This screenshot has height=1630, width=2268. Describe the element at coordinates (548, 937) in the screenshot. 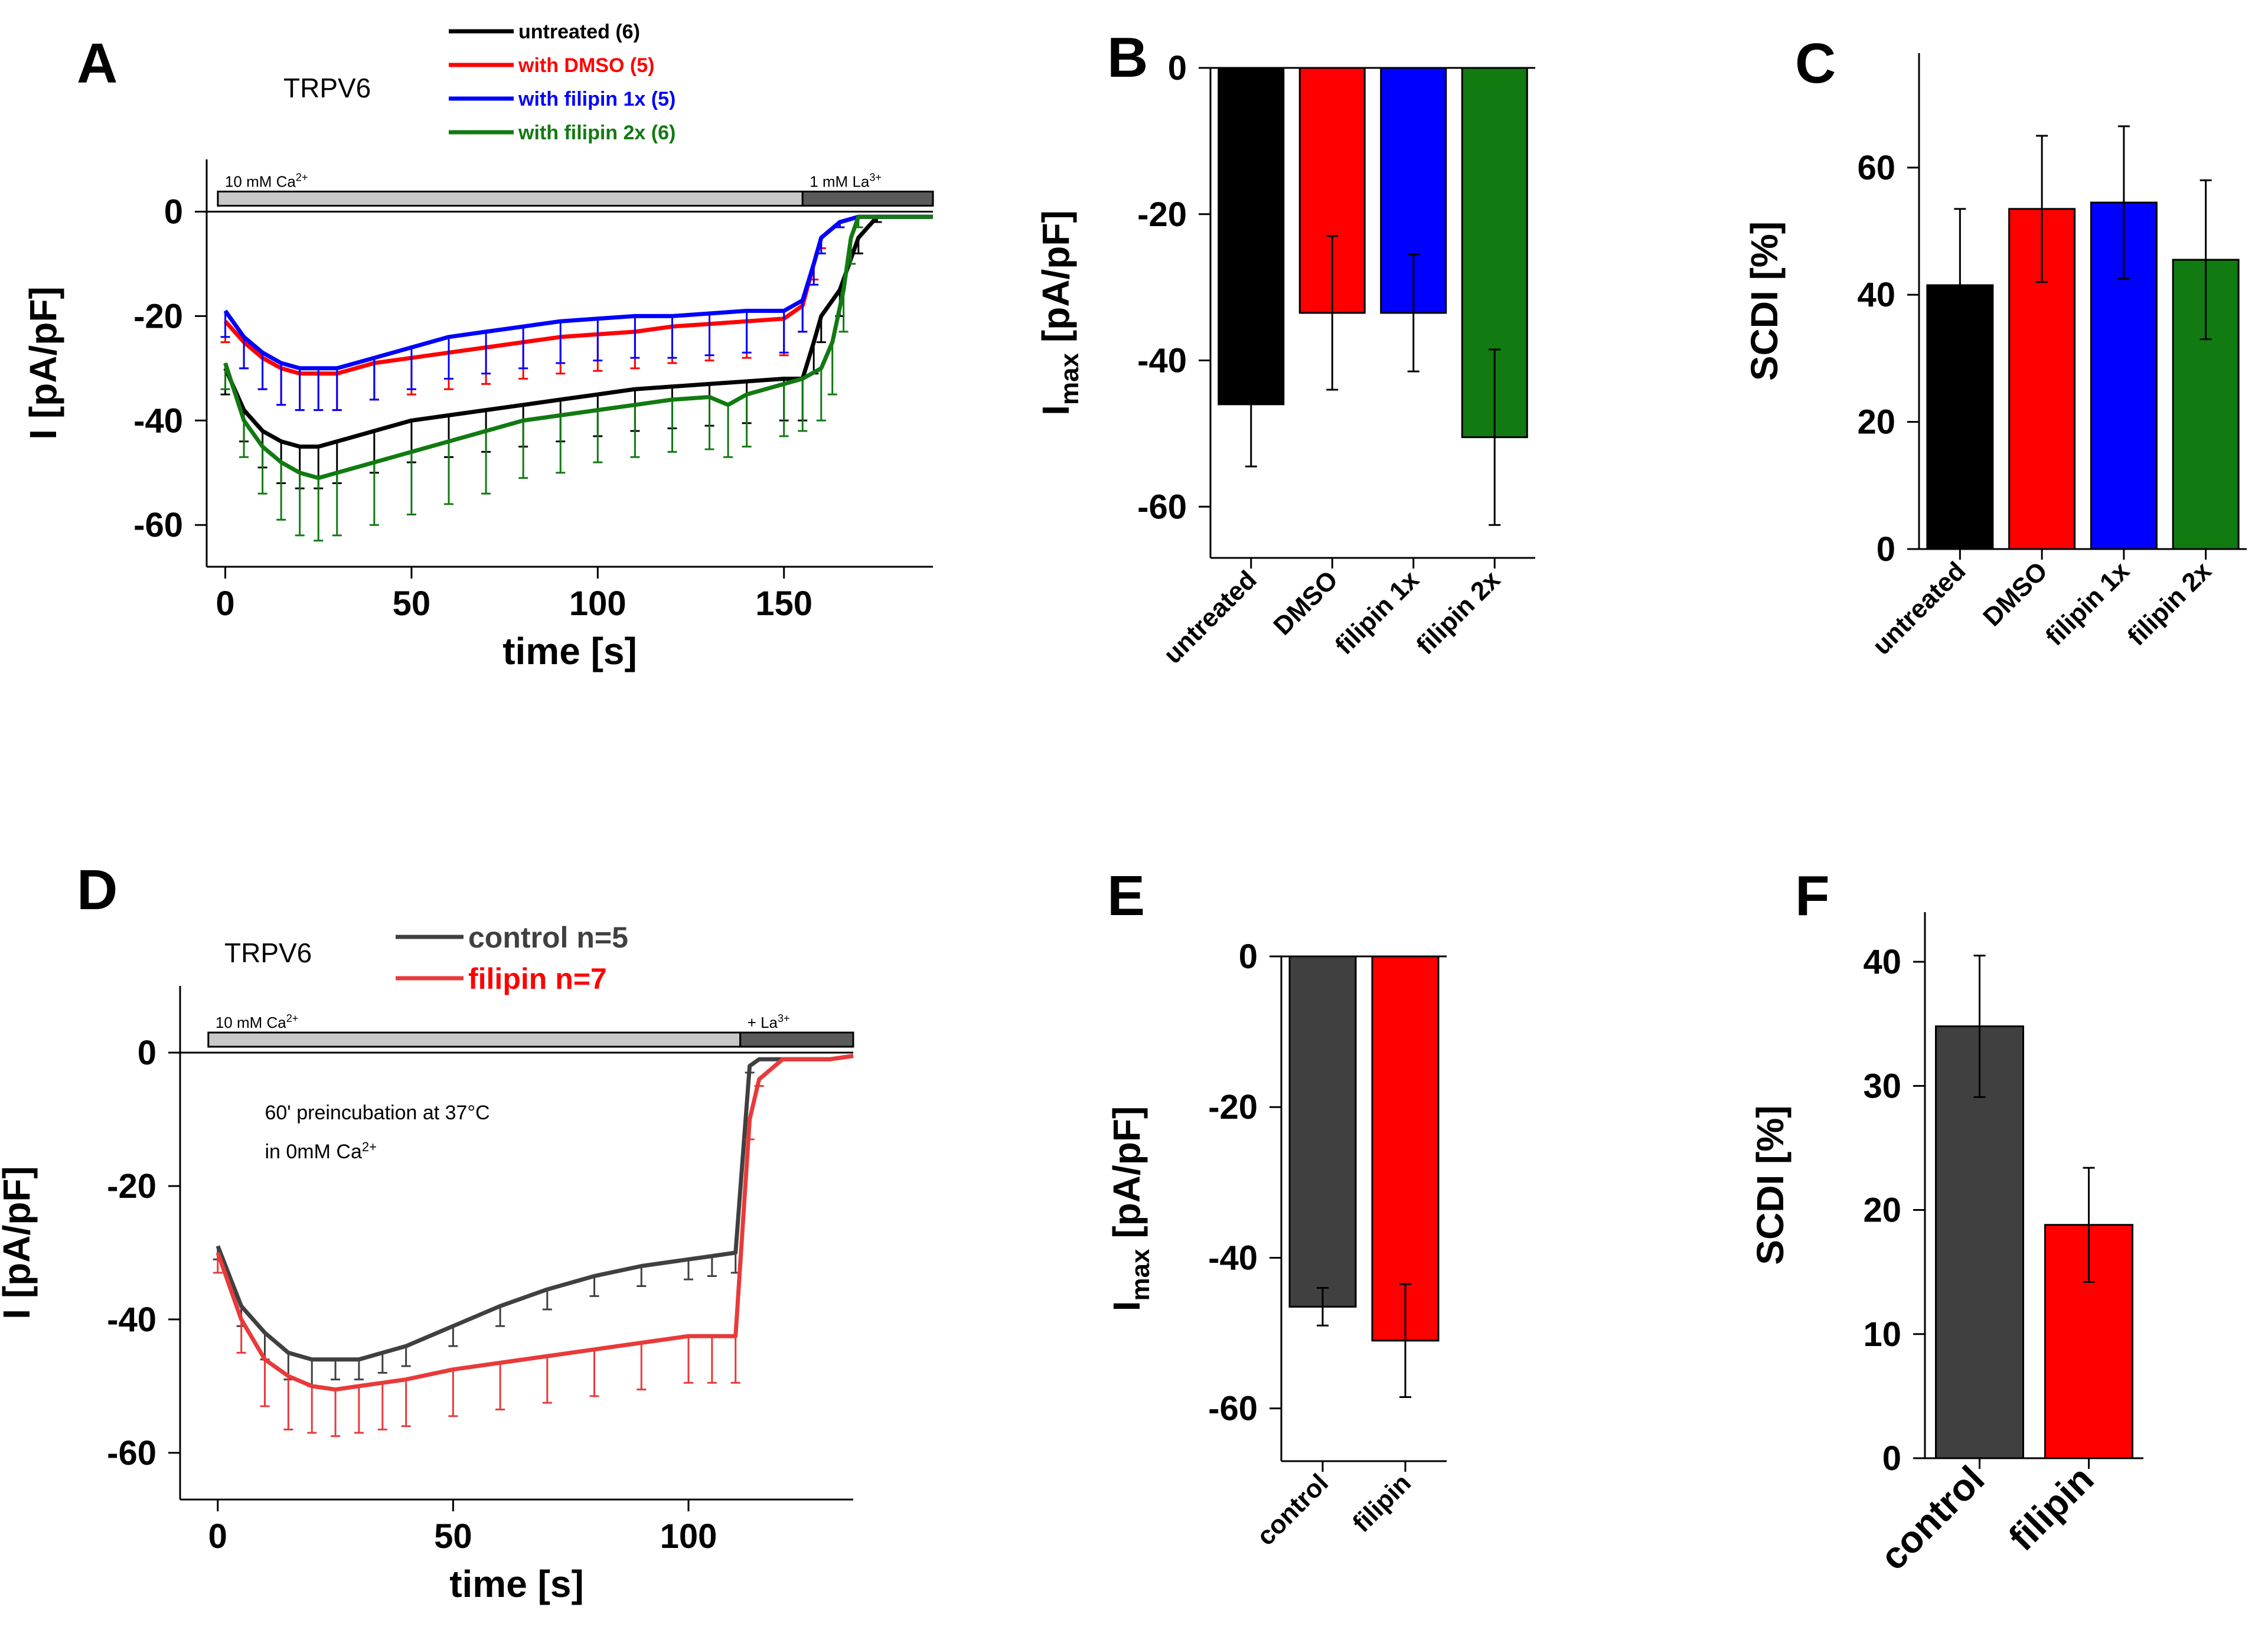

I see `legend-label: control n=5` at that location.